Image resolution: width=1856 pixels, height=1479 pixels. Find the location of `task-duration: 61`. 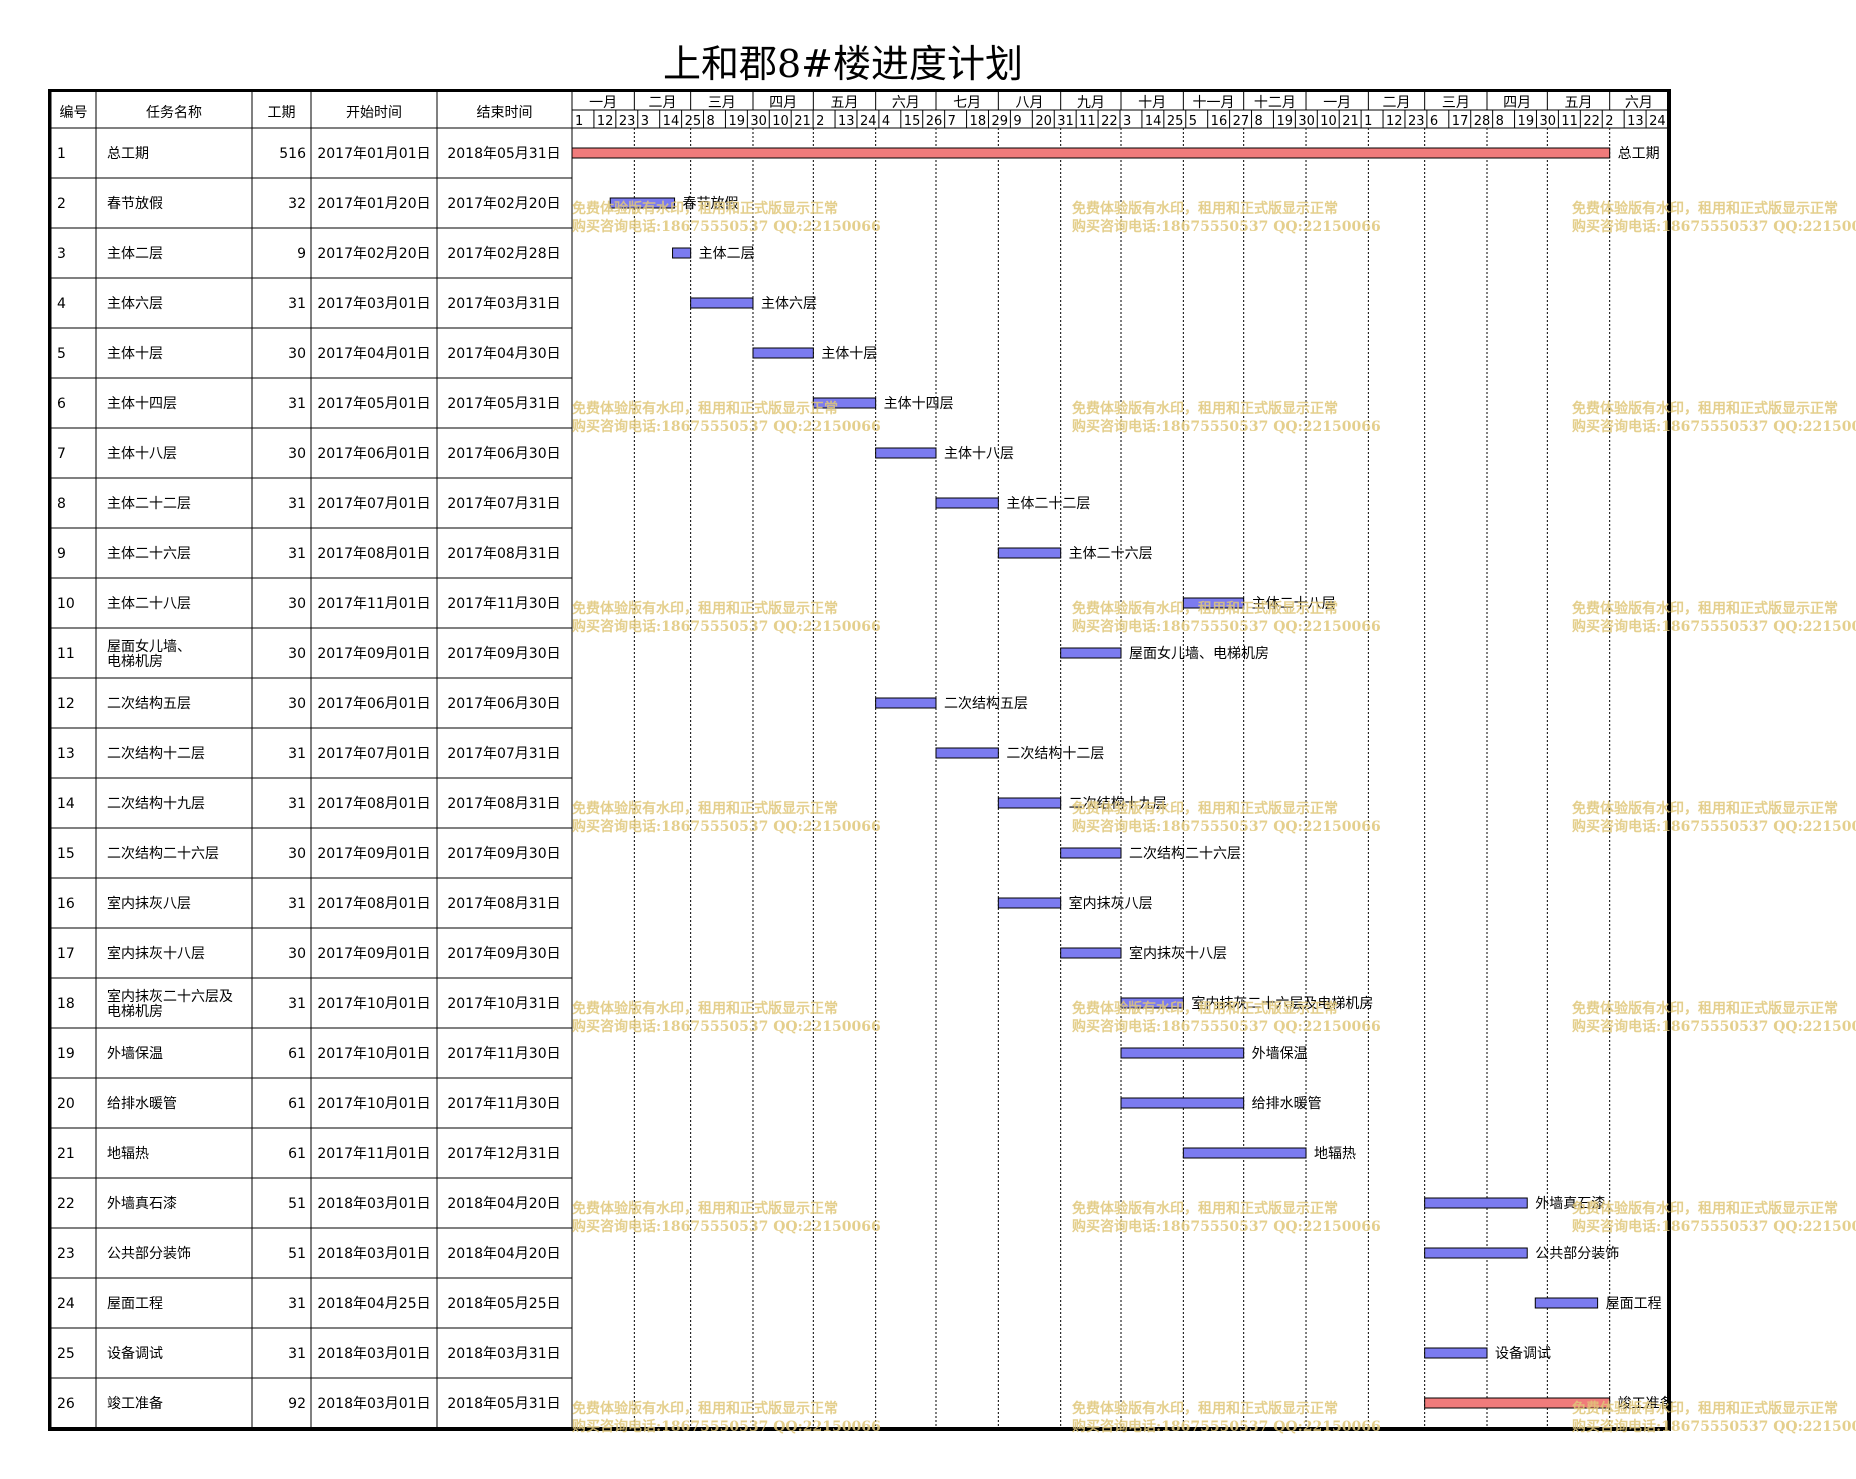

task-duration: 61 is located at coordinates (297, 1104).